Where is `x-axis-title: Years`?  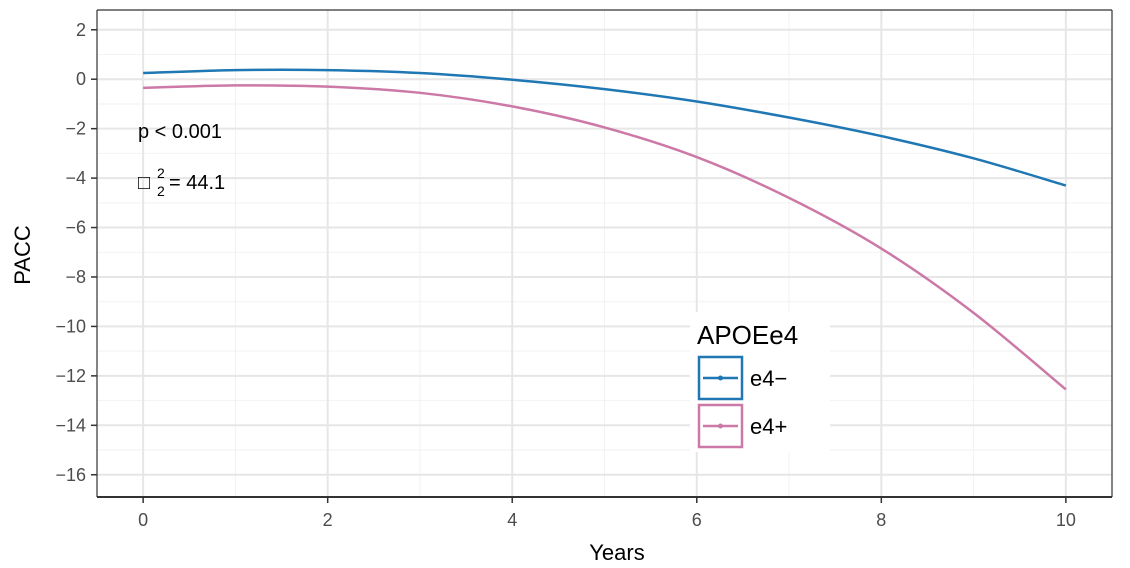 x-axis-title: Years is located at coordinates (616, 552).